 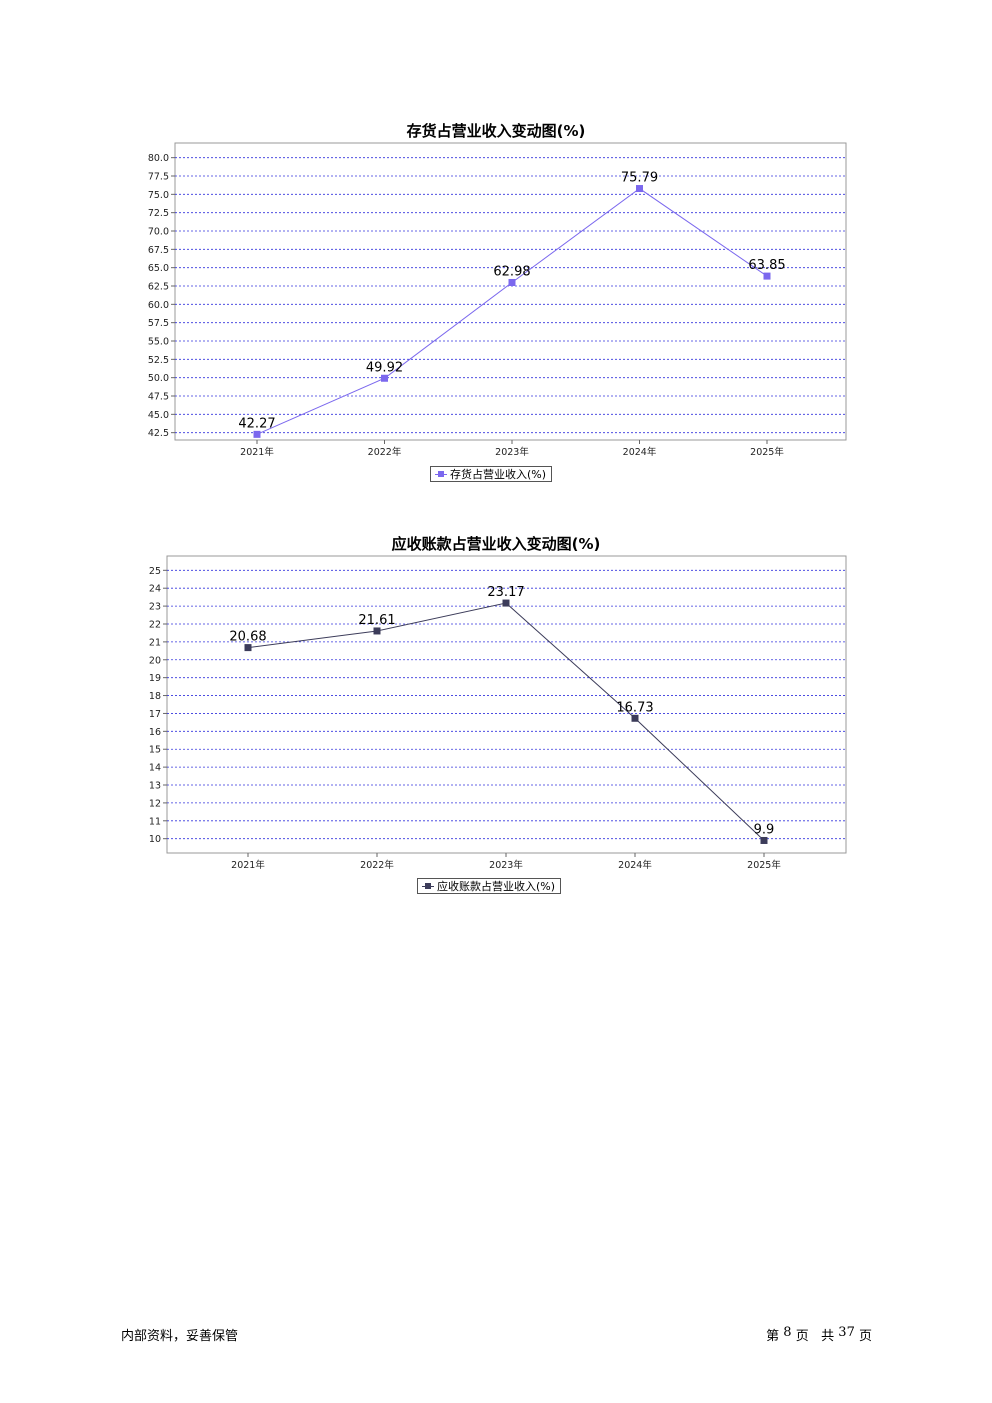 I want to click on page-mid: 页, so click(x=802, y=1336).